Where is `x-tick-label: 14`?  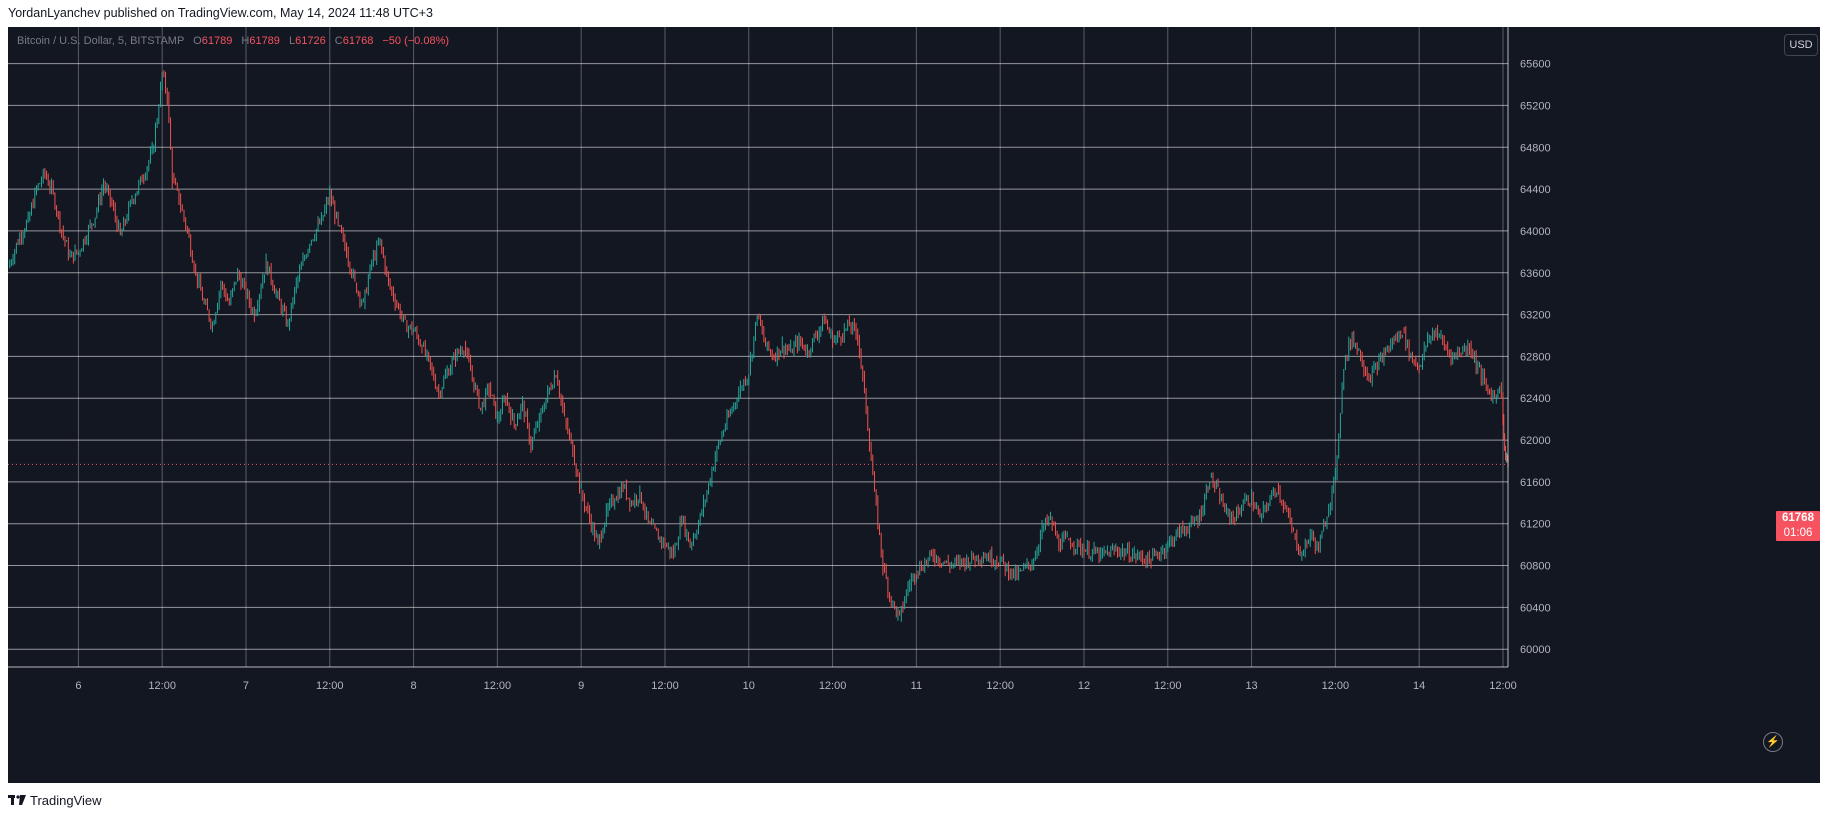 x-tick-label: 14 is located at coordinates (1419, 686).